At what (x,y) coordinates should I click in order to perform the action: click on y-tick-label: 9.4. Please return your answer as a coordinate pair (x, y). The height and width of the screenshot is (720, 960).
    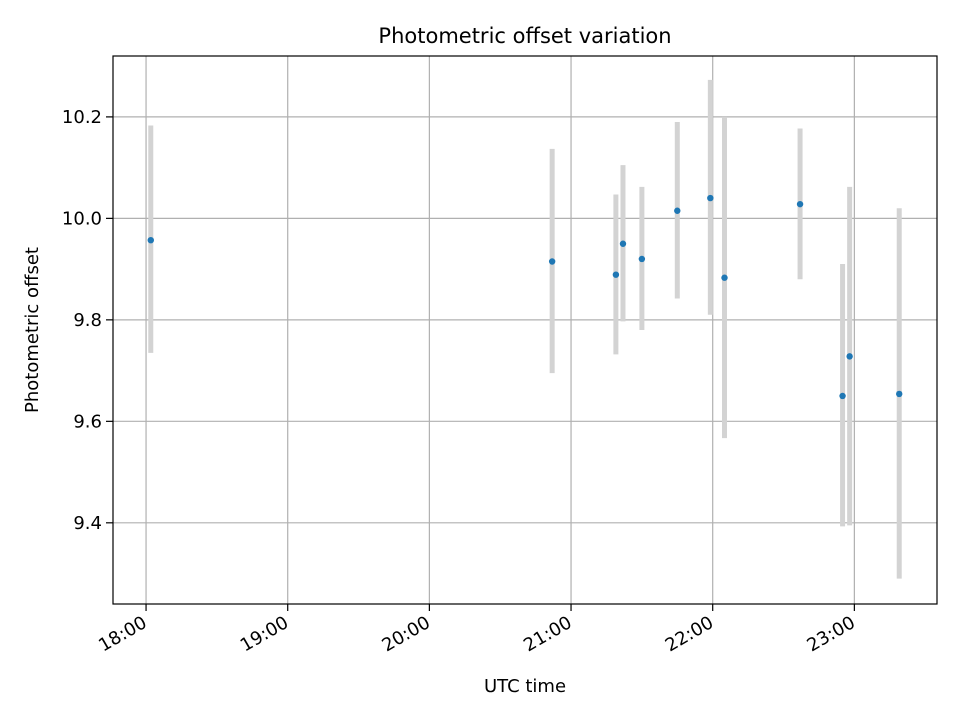
    Looking at the image, I should click on (87, 523).